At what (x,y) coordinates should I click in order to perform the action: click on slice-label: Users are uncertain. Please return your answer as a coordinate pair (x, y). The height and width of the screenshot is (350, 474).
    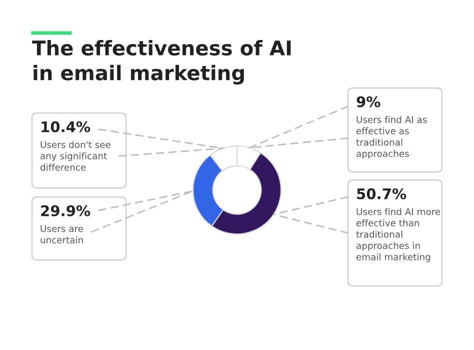
    Looking at the image, I should click on (61, 234).